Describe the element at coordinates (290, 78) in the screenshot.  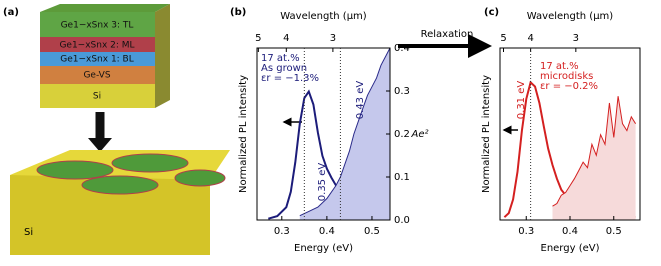
I see `annotation: εr = −1.3%` at that location.